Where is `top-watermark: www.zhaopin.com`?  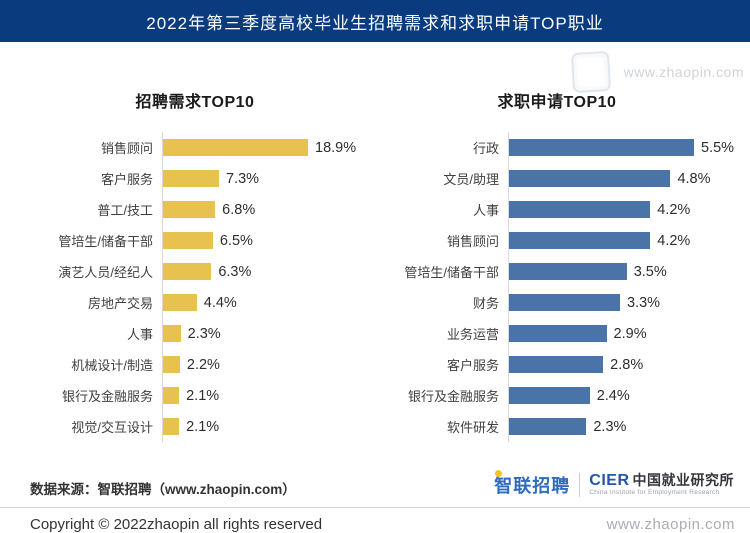 top-watermark: www.zhaopin.com is located at coordinates (657, 72).